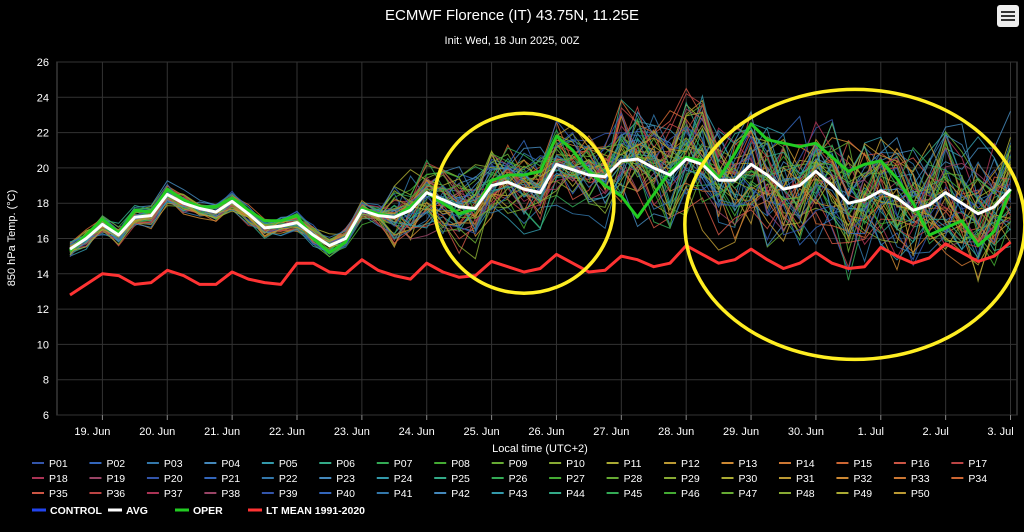  What do you see at coordinates (315, 511) in the screenshot?
I see `legend-item-lt-mean-1991-2020: LT MEAN 1991-2020` at bounding box center [315, 511].